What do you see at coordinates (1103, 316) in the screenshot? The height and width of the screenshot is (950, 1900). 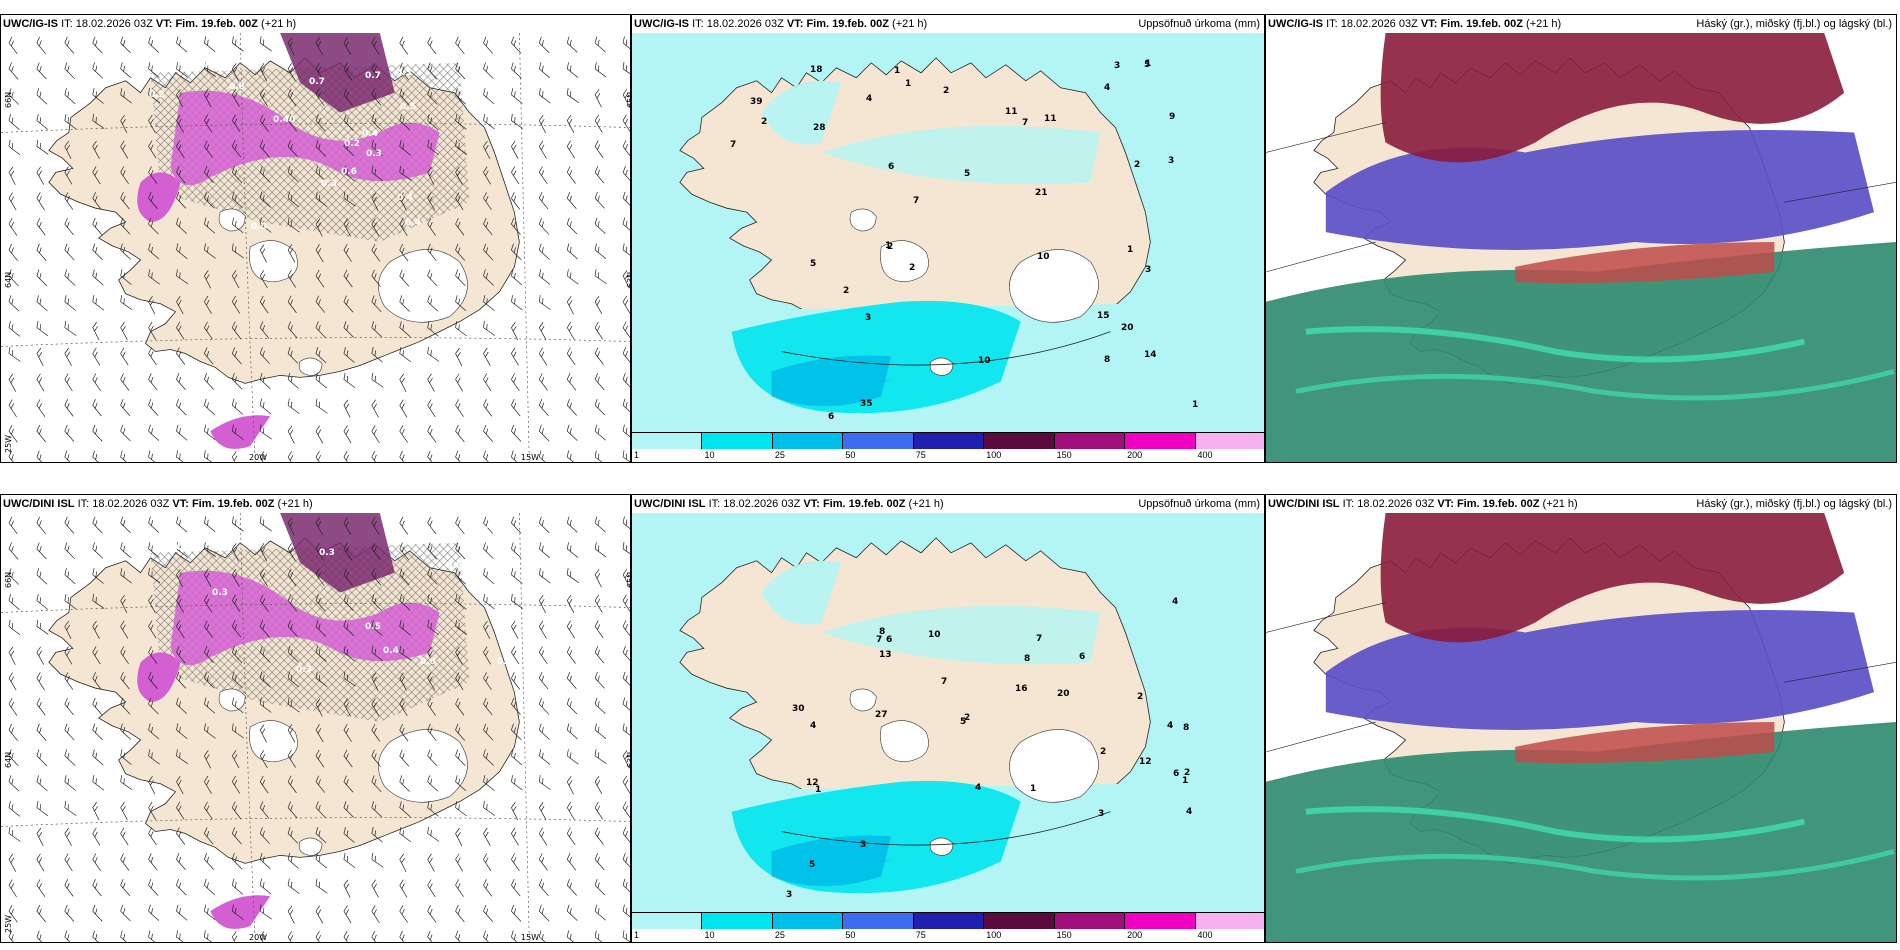 I see `precip-value-label: 15` at bounding box center [1103, 316].